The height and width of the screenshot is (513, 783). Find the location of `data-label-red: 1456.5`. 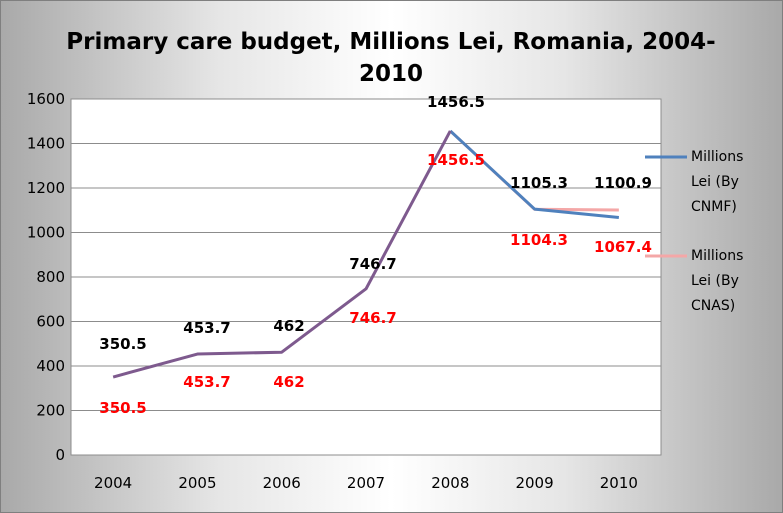

data-label-red: 1456.5 is located at coordinates (456, 160).